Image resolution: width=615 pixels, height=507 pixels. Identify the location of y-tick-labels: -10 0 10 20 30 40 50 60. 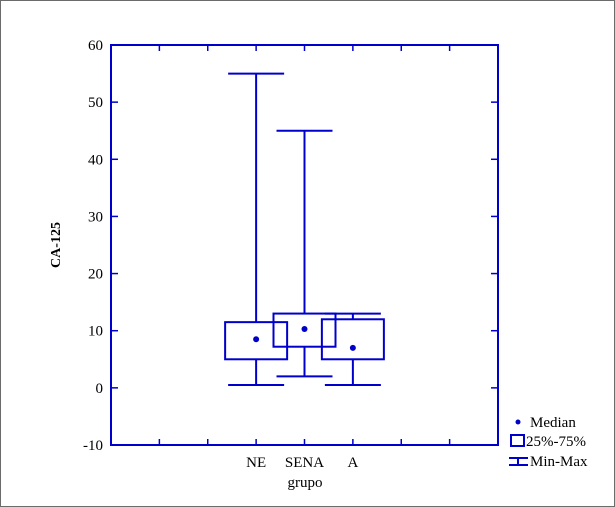
(93, 246).